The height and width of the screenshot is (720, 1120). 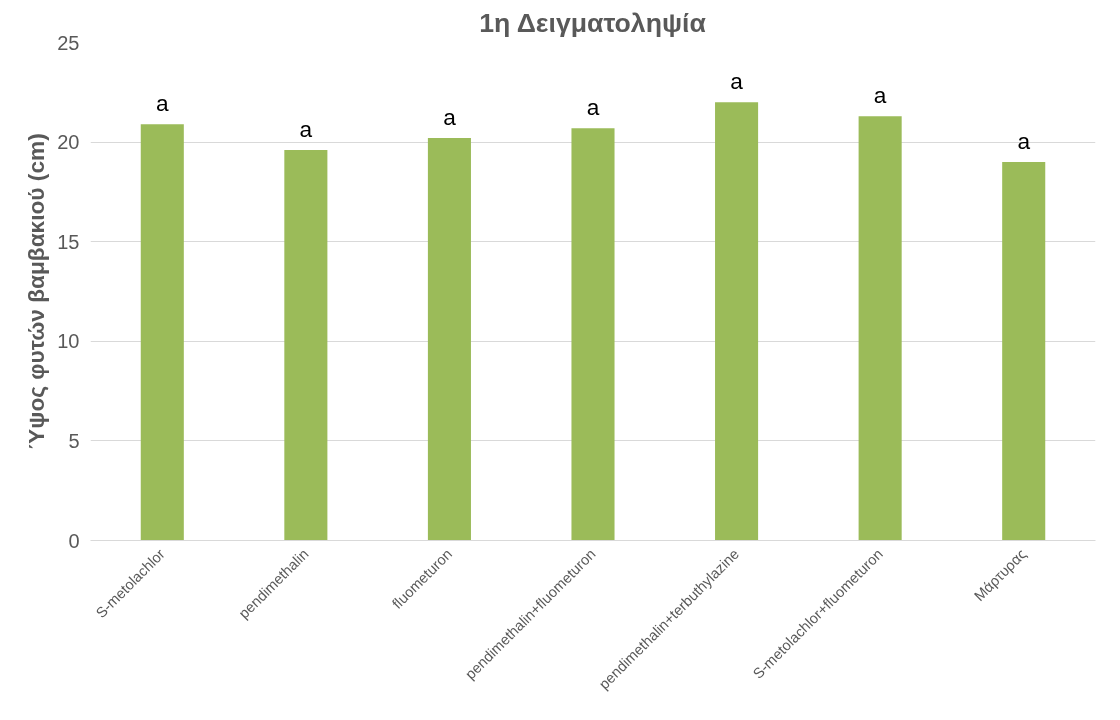 What do you see at coordinates (74, 440) in the screenshot?
I see `y-tick-label: 5` at bounding box center [74, 440].